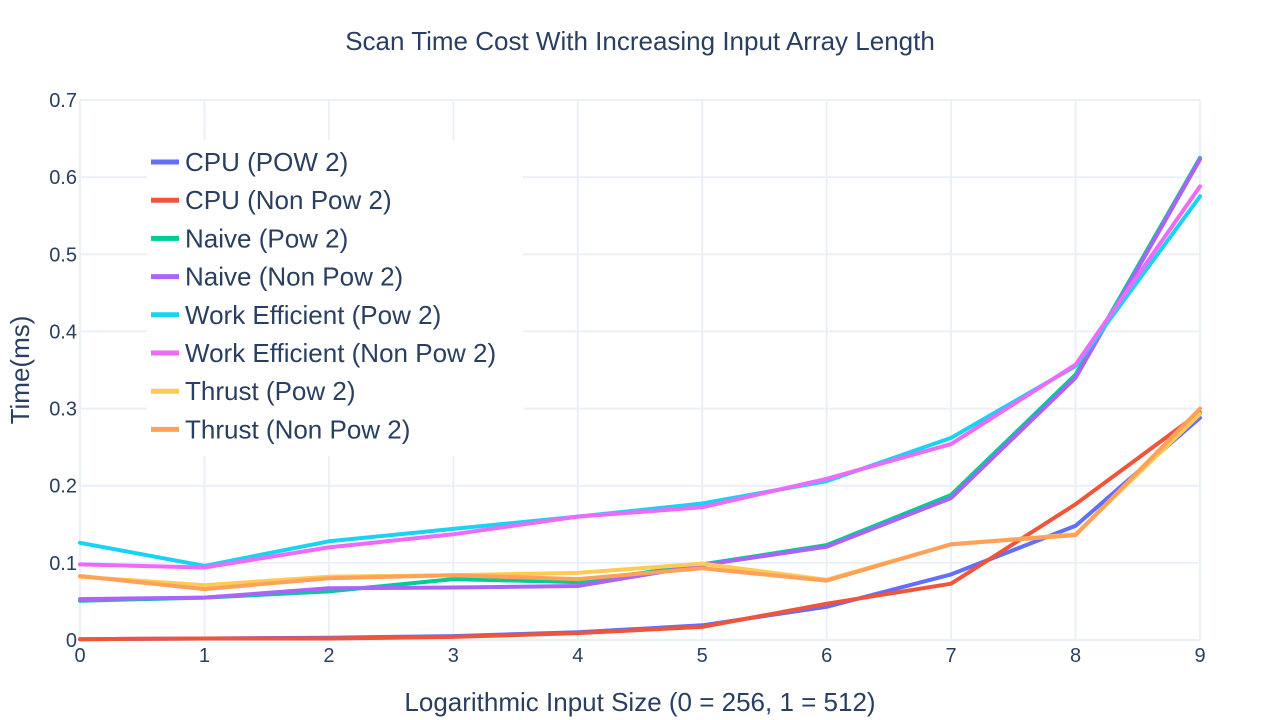  Describe the element at coordinates (20, 370) in the screenshot. I see `y-axis-title: Time(ms)` at that location.